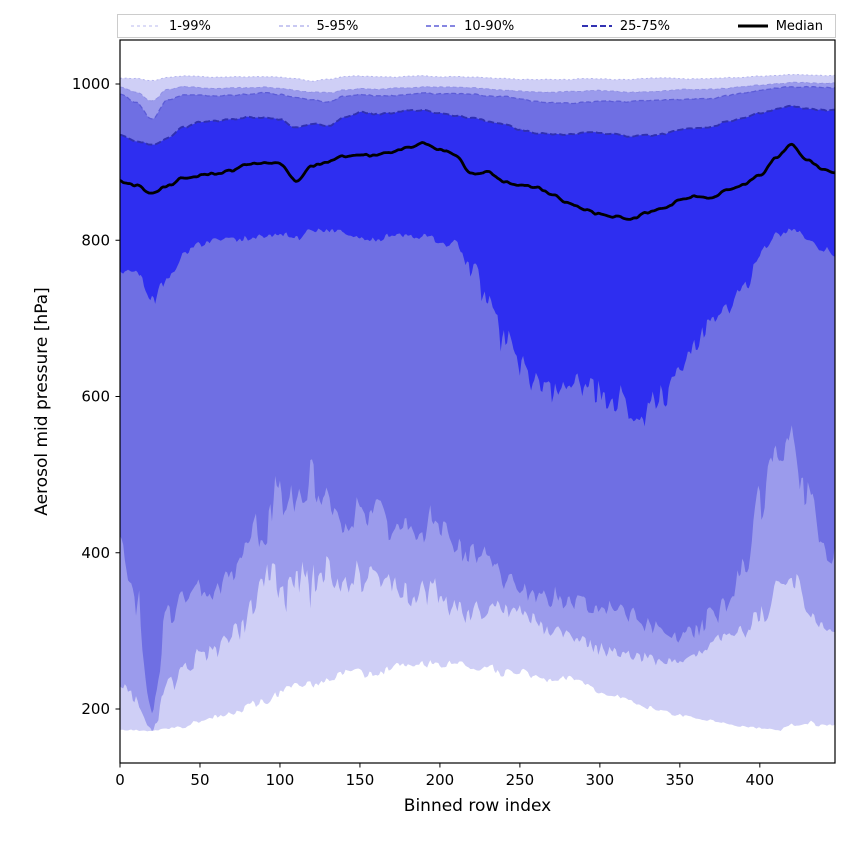  I want to click on y-tick-label: 600, so click(95, 397).